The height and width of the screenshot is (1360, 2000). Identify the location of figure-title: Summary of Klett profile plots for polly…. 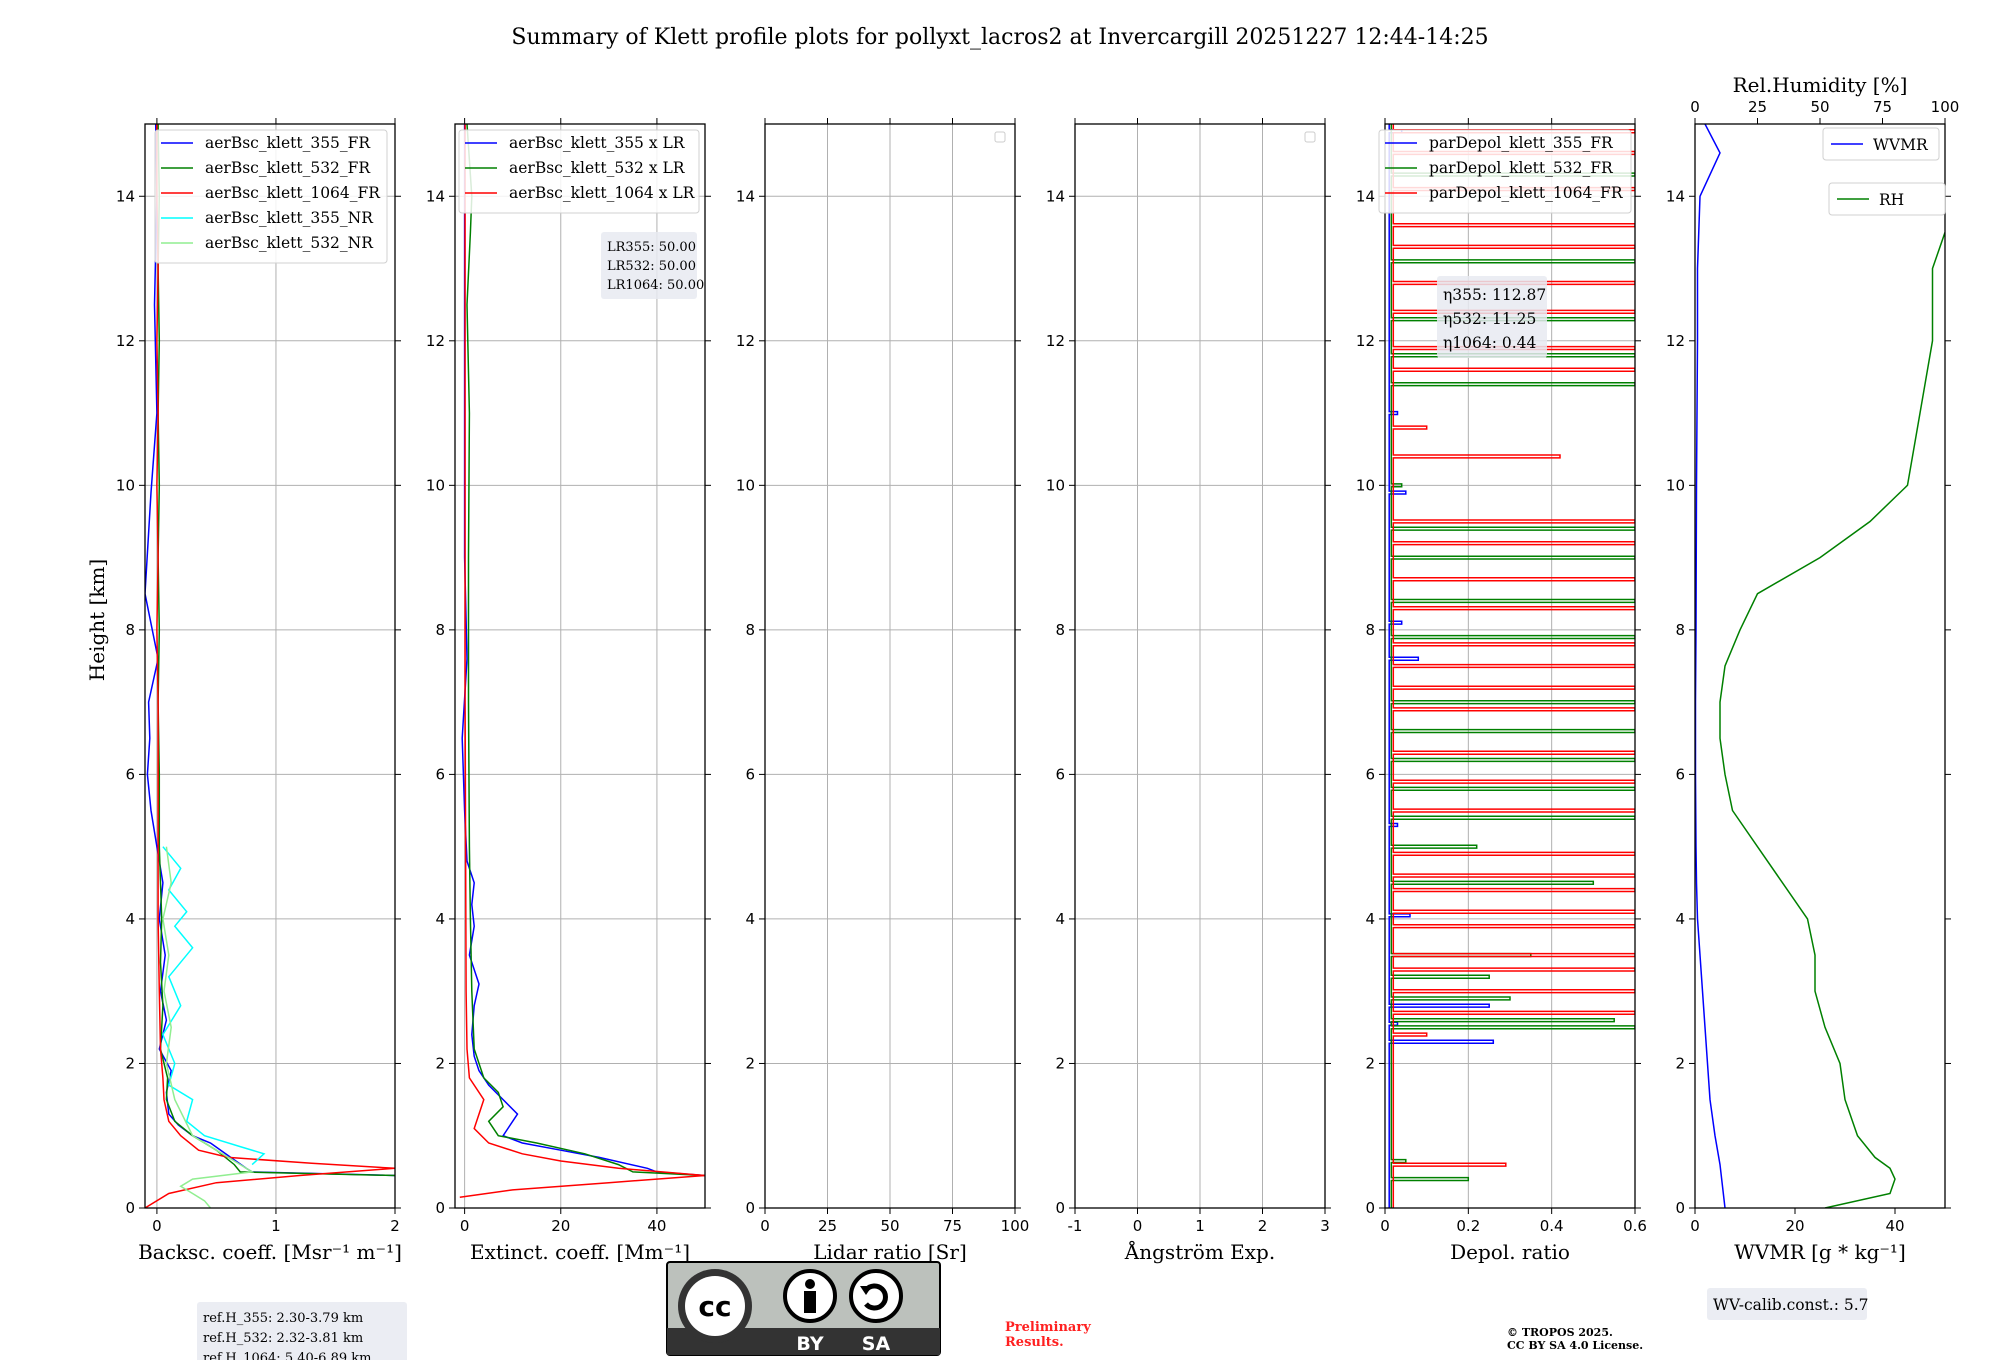
(999, 37).